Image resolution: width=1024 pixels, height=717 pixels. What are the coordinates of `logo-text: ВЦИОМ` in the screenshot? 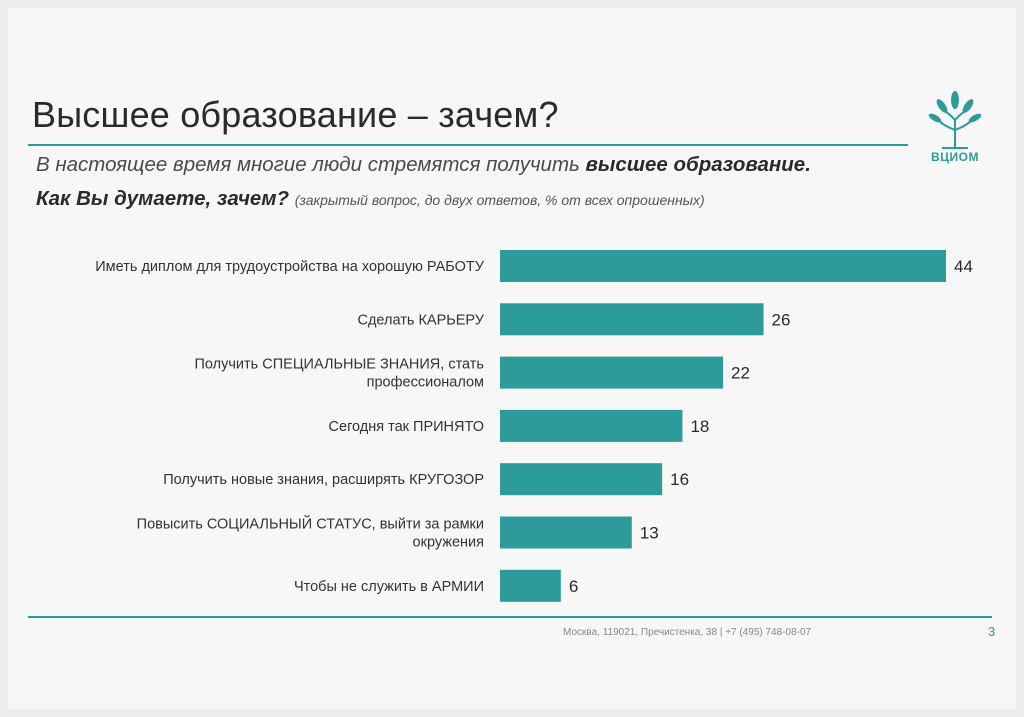 It's located at (955, 157).